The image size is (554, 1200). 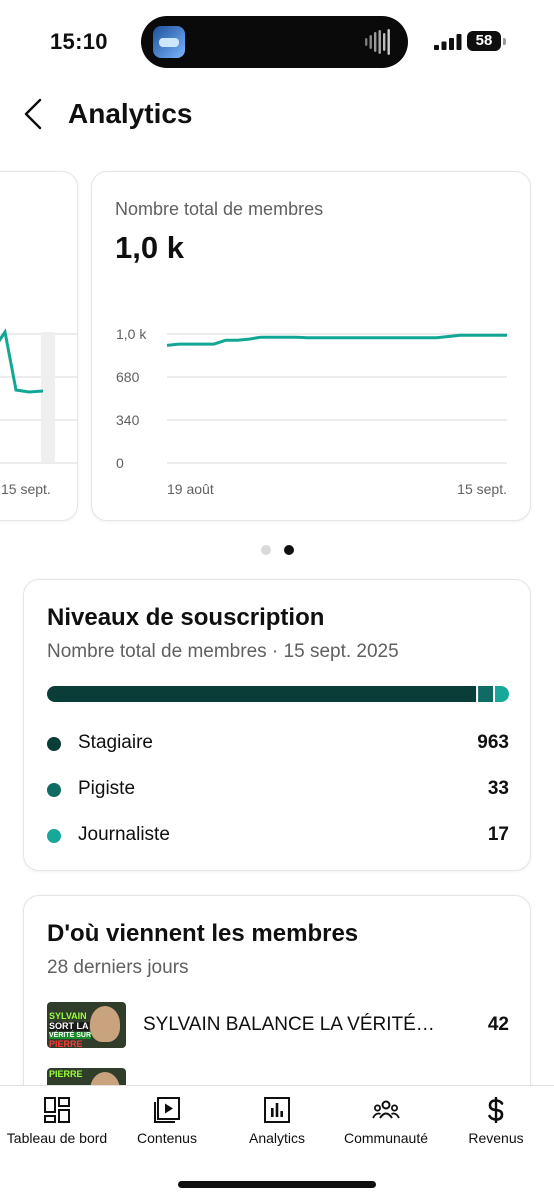 I want to click on metric-value: 1,0 k, so click(x=149, y=247).